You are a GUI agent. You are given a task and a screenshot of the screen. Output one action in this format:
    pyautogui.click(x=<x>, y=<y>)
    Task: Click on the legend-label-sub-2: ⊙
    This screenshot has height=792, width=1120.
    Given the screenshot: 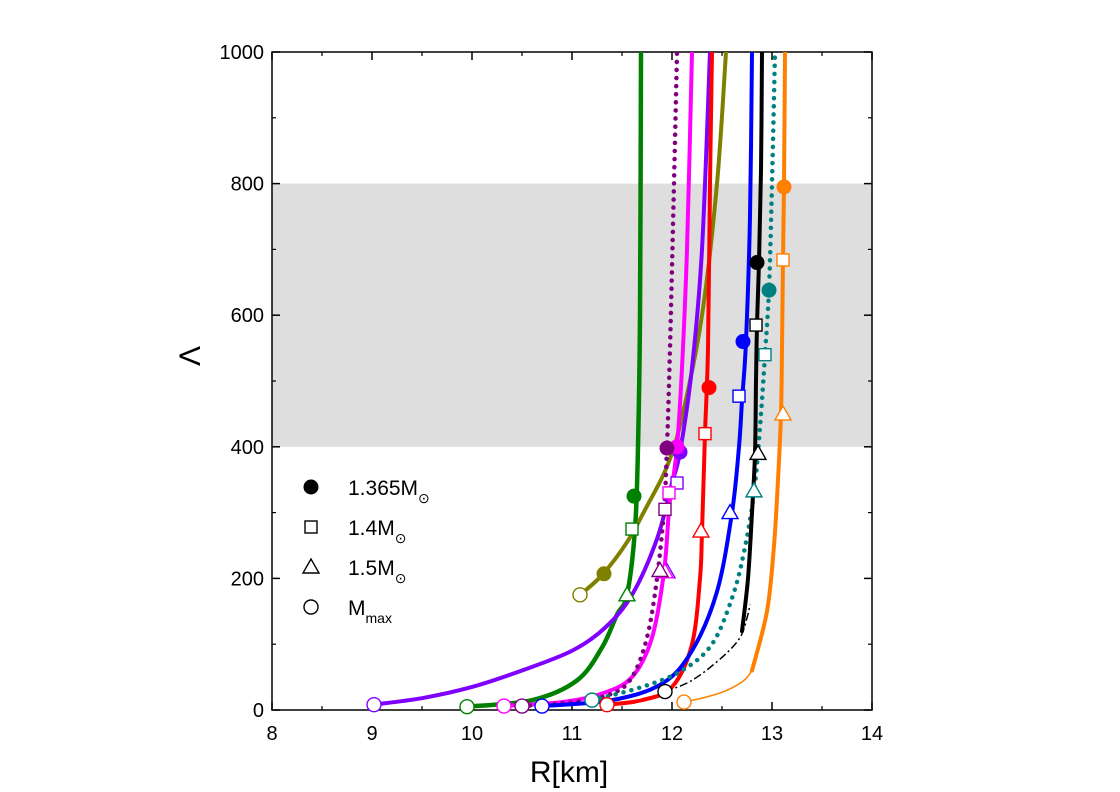 What is the action you would take?
    pyautogui.click(x=401, y=538)
    